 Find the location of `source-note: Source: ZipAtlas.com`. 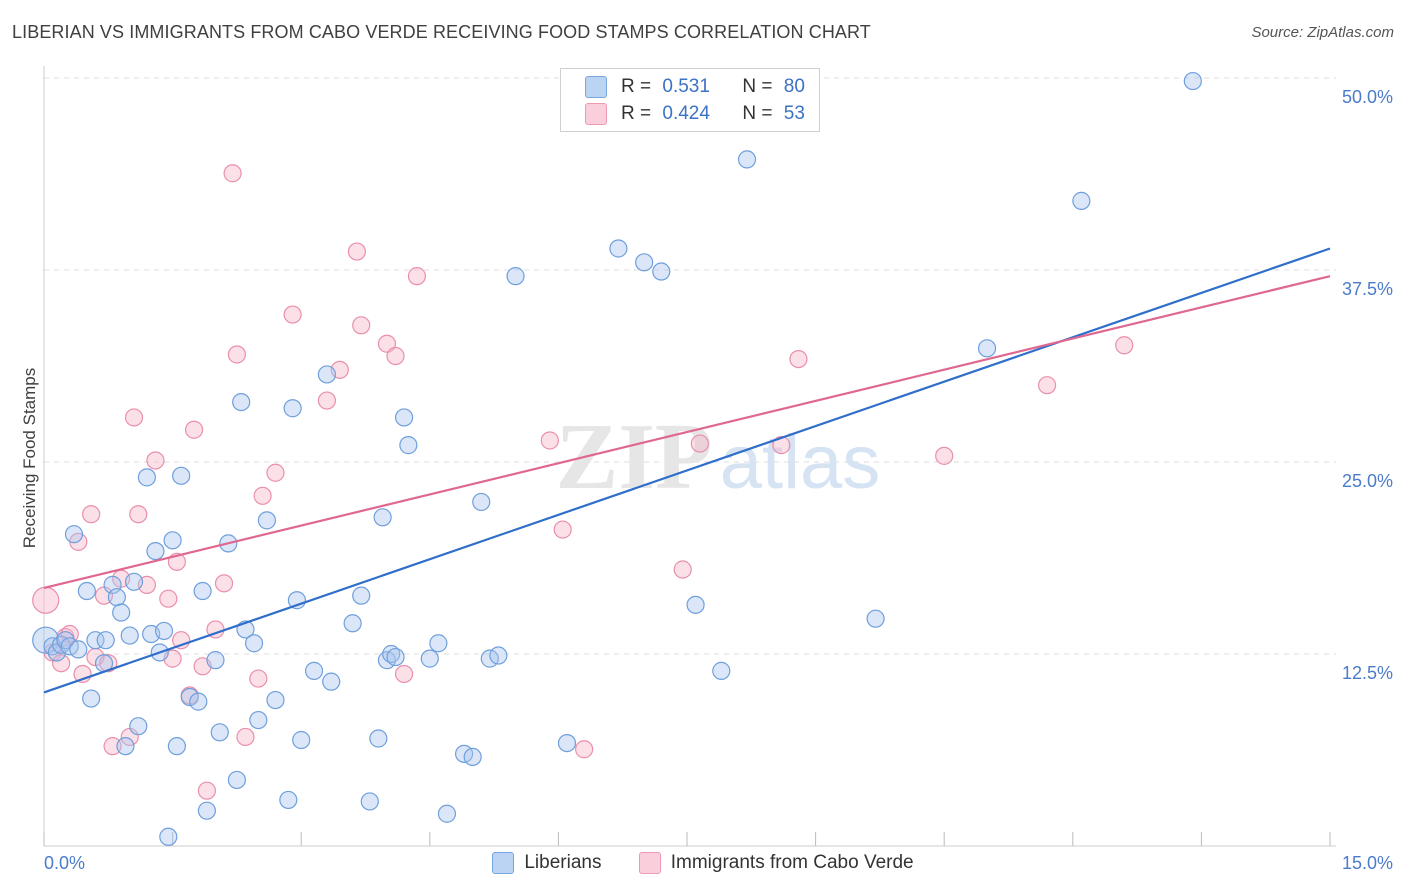

source-note: Source: ZipAtlas.com is located at coordinates (1322, 32).